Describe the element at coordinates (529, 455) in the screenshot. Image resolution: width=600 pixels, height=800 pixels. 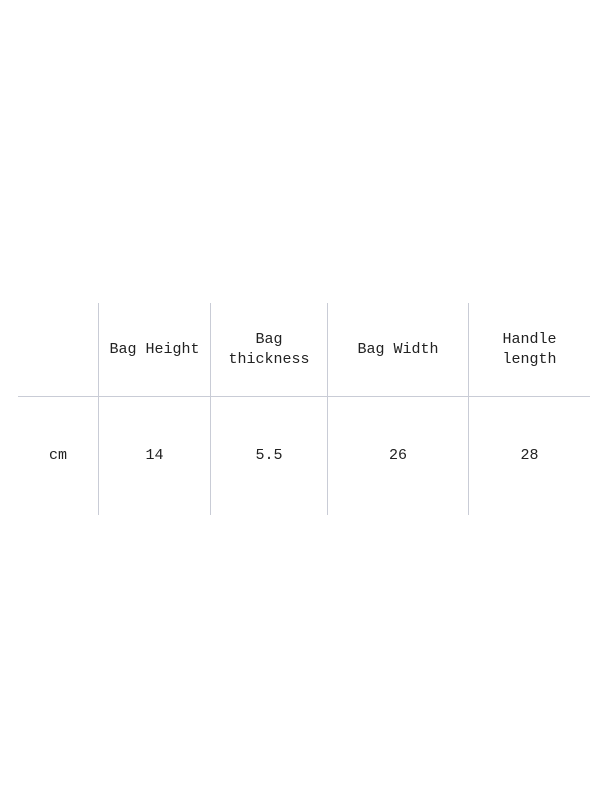
I see `cell-handle-length: 28` at that location.